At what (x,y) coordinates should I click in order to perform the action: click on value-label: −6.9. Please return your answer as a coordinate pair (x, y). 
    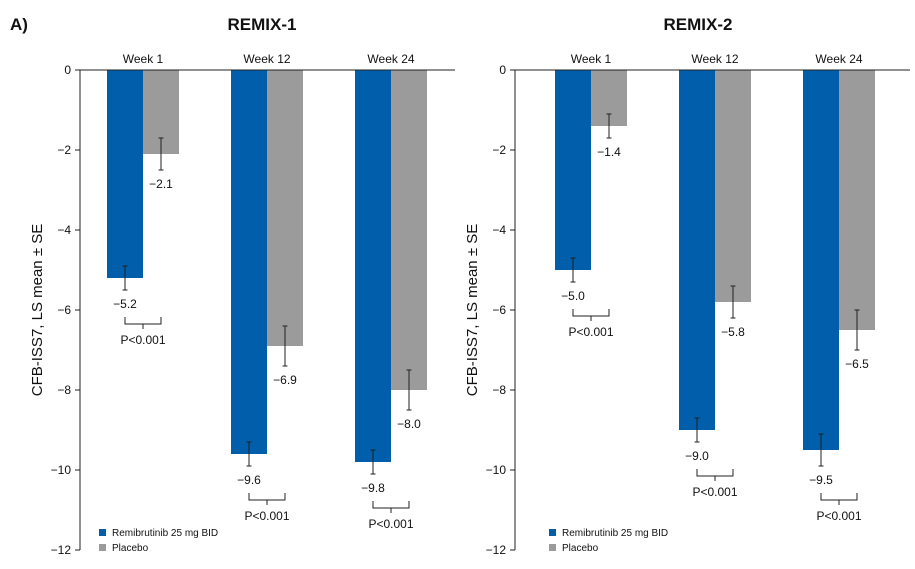
    Looking at the image, I should click on (285, 380).